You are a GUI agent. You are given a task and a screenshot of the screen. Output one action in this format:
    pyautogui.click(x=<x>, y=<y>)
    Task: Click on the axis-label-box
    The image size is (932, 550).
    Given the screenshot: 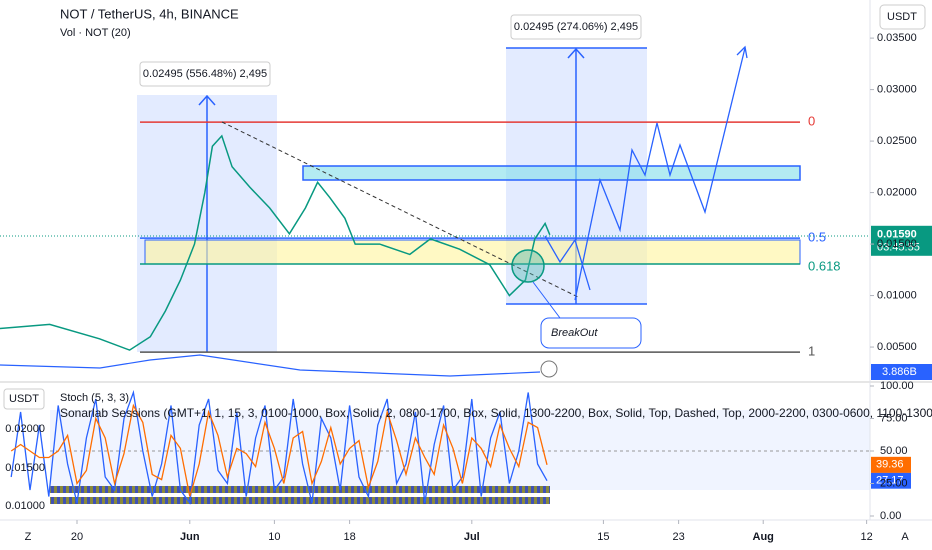 What is the action you would take?
    pyautogui.click(x=24, y=399)
    